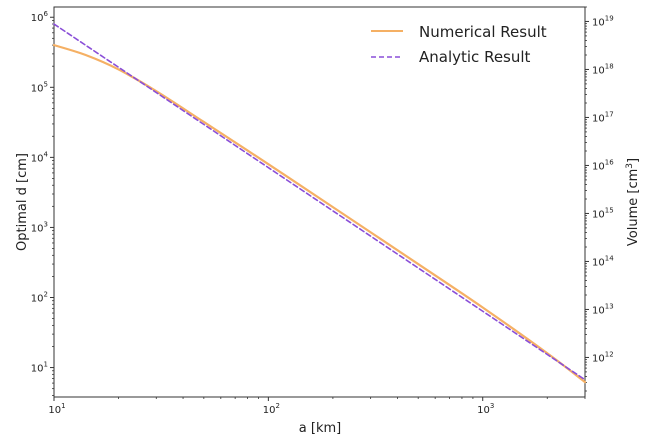  What do you see at coordinates (598, 166) in the screenshot?
I see `y-right-tick-label-4-base: 10` at bounding box center [598, 166].